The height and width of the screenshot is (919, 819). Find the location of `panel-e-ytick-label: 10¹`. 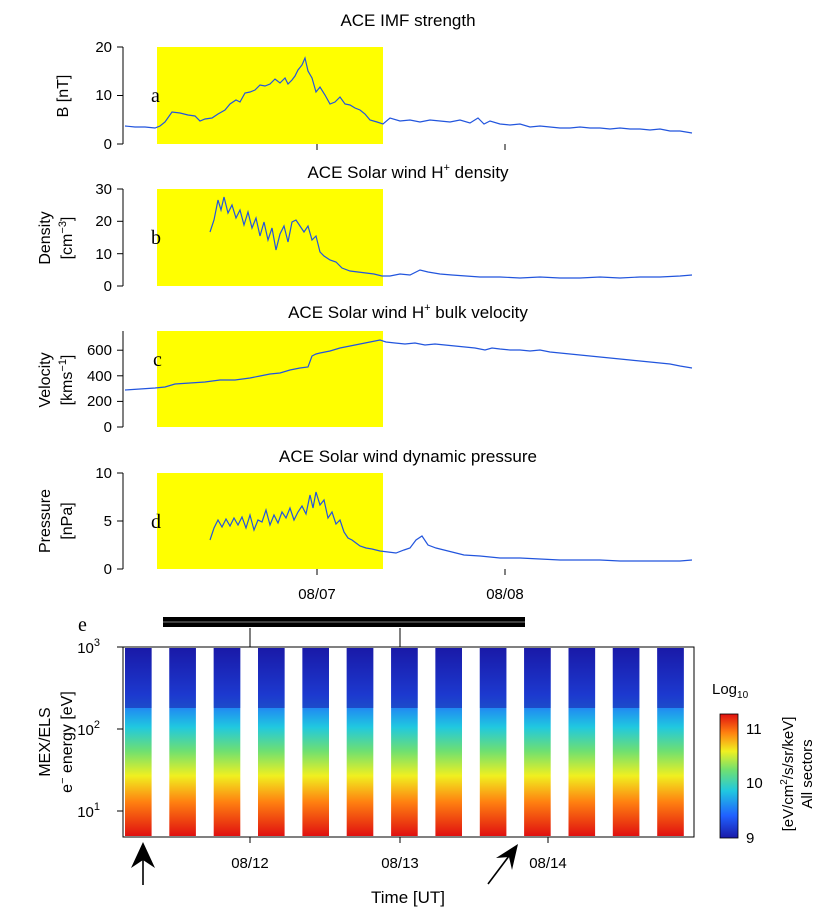

panel-e-ytick-label: 10¹ is located at coordinates (88, 811).